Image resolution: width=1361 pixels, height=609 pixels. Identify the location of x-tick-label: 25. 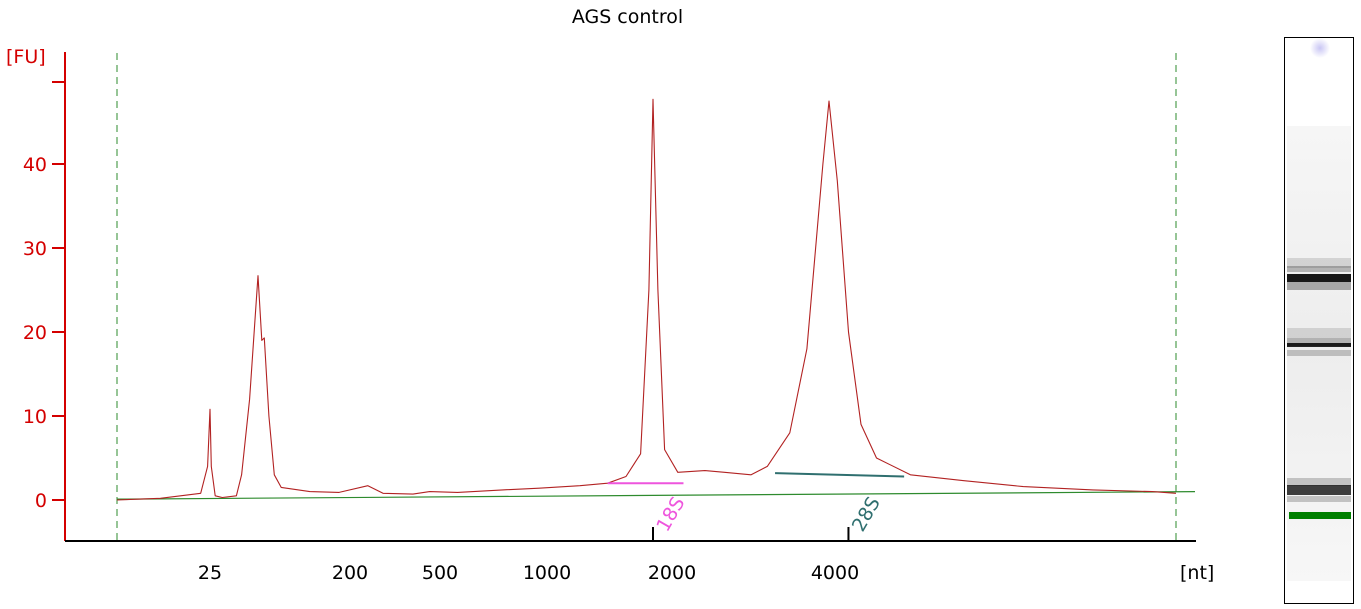
(210, 573).